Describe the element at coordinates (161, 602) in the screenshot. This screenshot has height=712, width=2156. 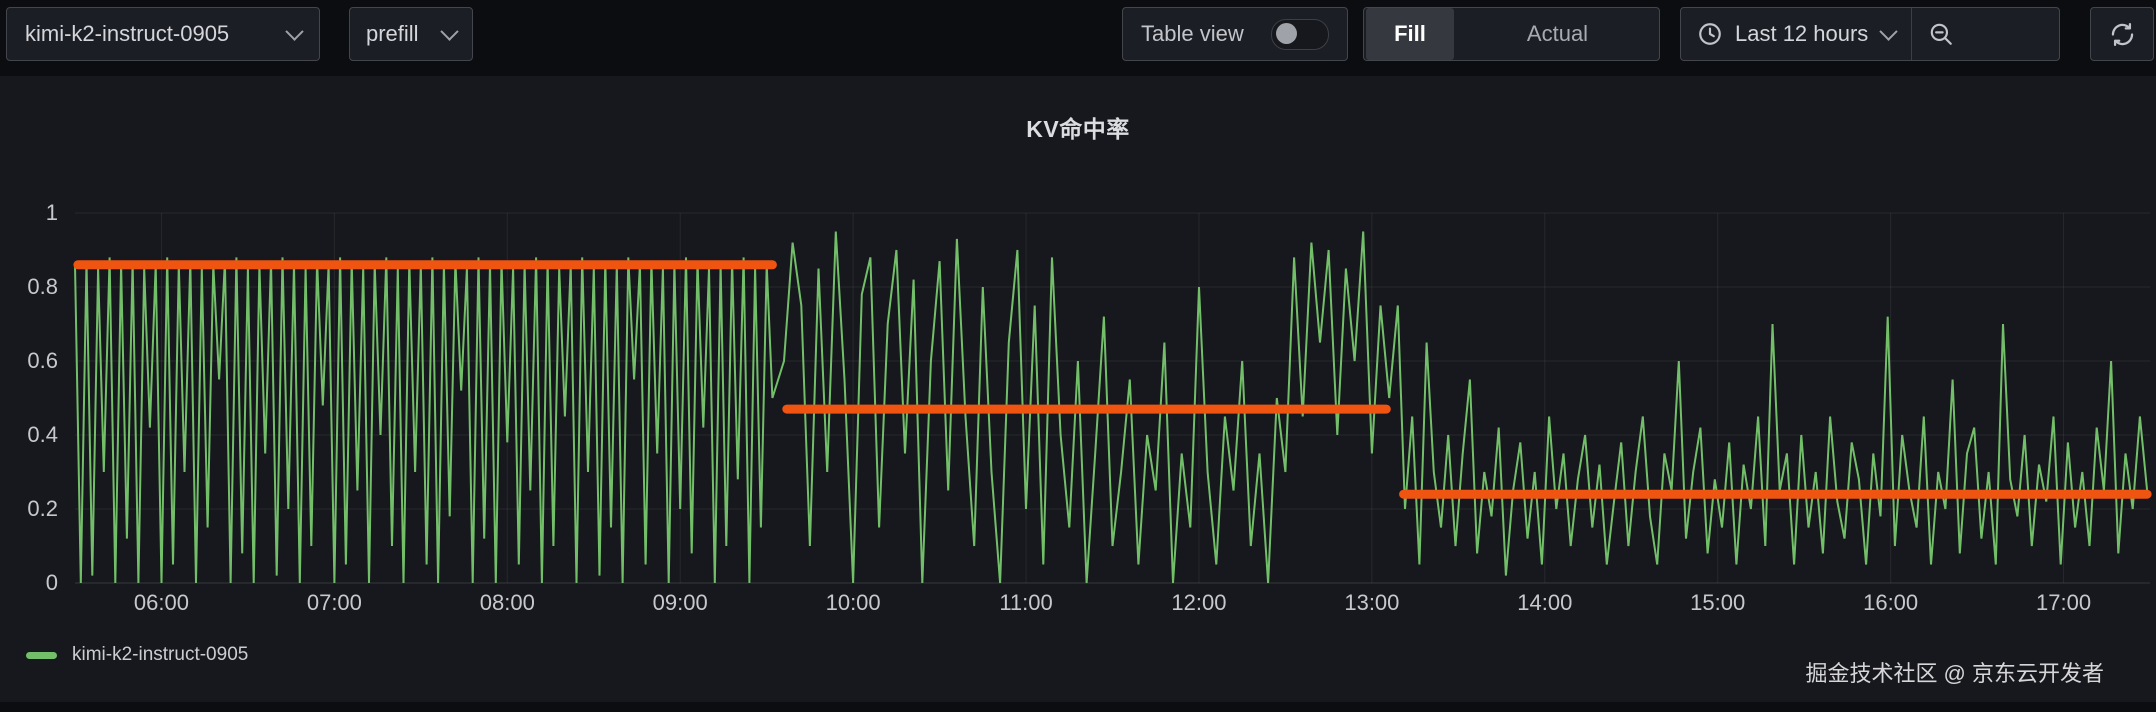
I see `x-axis-tick-label: 06:00` at that location.